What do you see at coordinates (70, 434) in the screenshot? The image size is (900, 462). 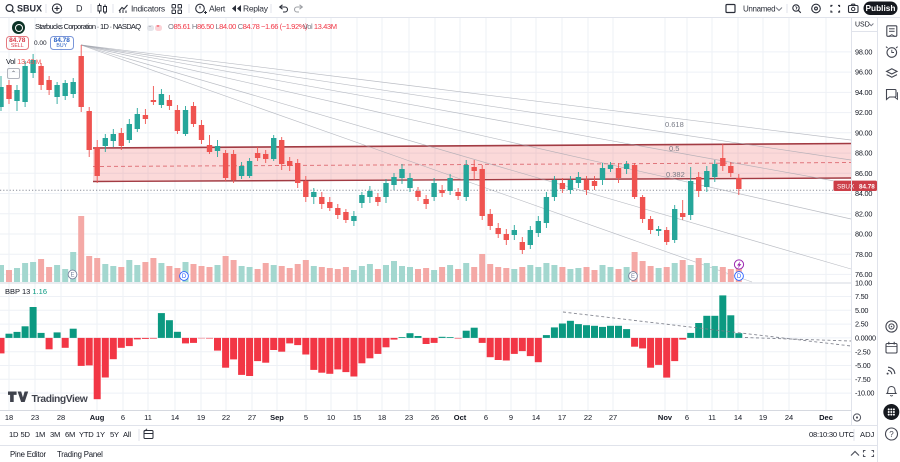 I see `svg-text: 6M` at bounding box center [70, 434].